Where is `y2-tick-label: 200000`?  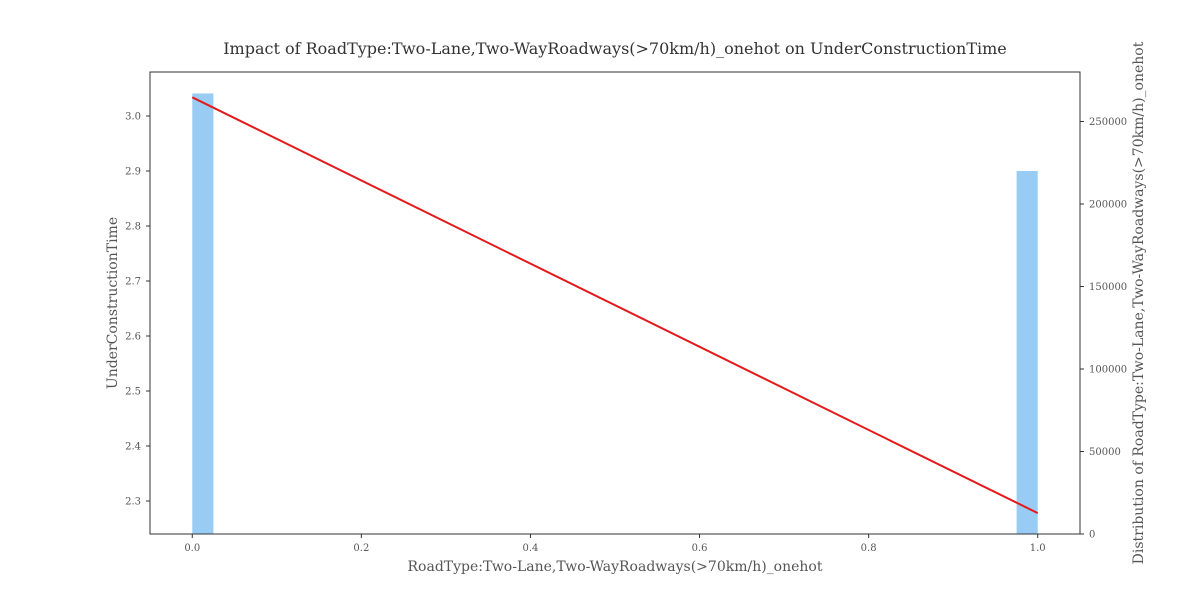
y2-tick-label: 200000 is located at coordinates (1108, 205).